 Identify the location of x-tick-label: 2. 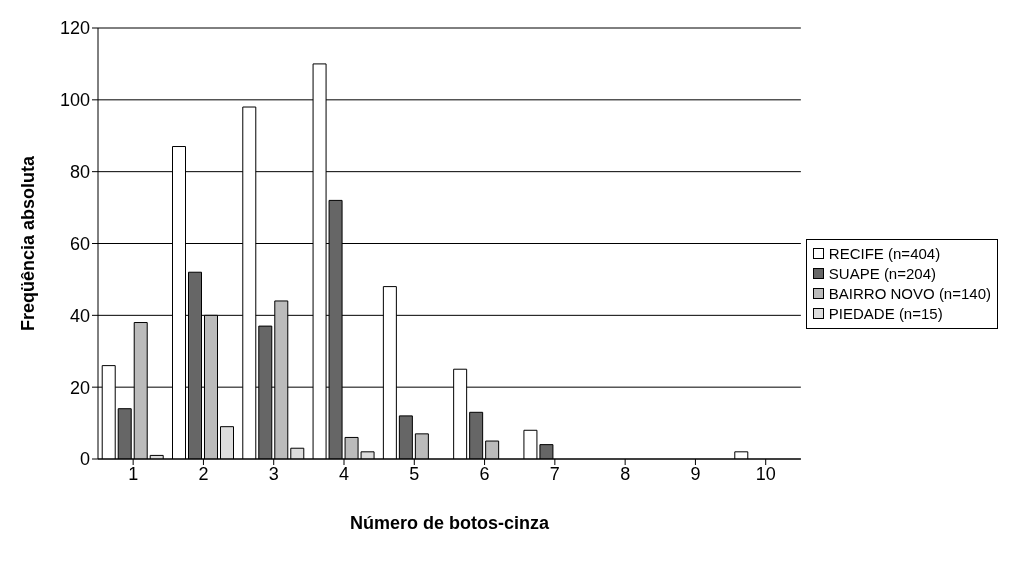
(203, 473).